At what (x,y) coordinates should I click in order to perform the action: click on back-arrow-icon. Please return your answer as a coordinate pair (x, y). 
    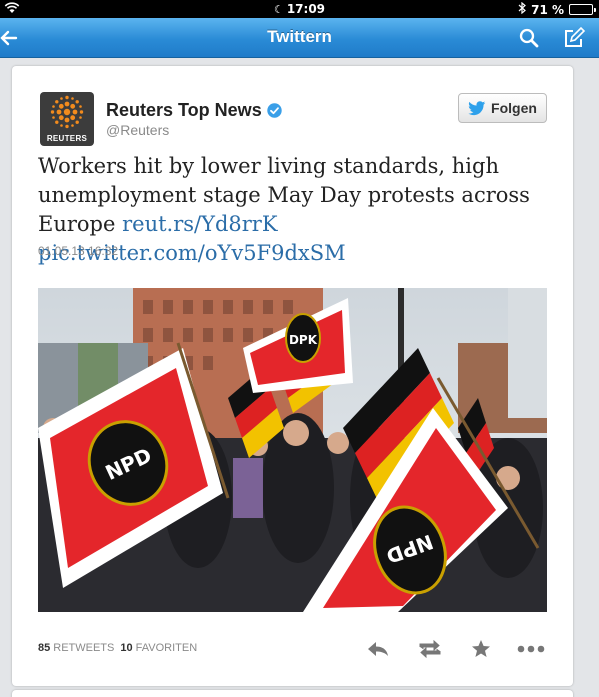
    Looking at the image, I should click on (12, 38).